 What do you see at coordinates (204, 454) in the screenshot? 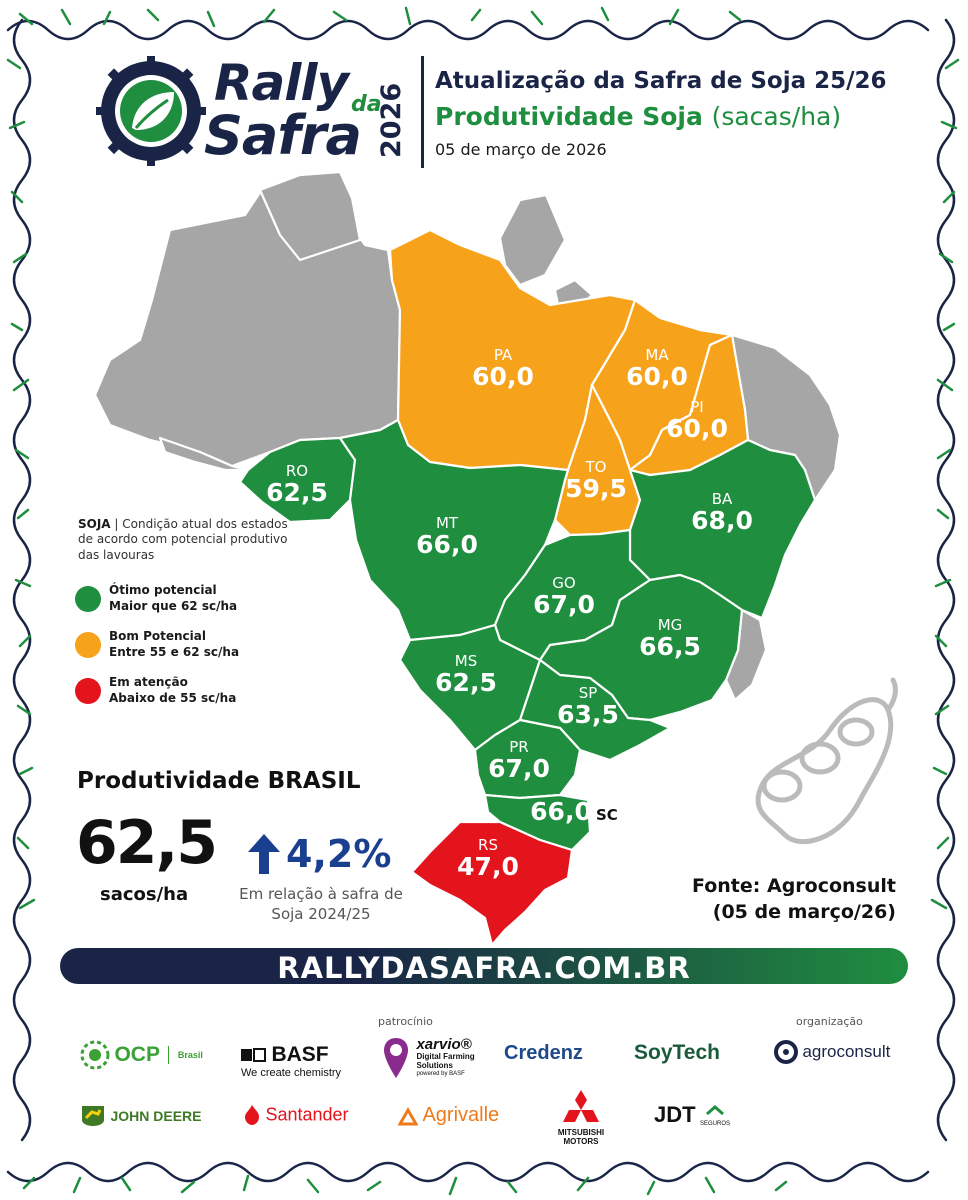
I see `region-acre` at bounding box center [204, 454].